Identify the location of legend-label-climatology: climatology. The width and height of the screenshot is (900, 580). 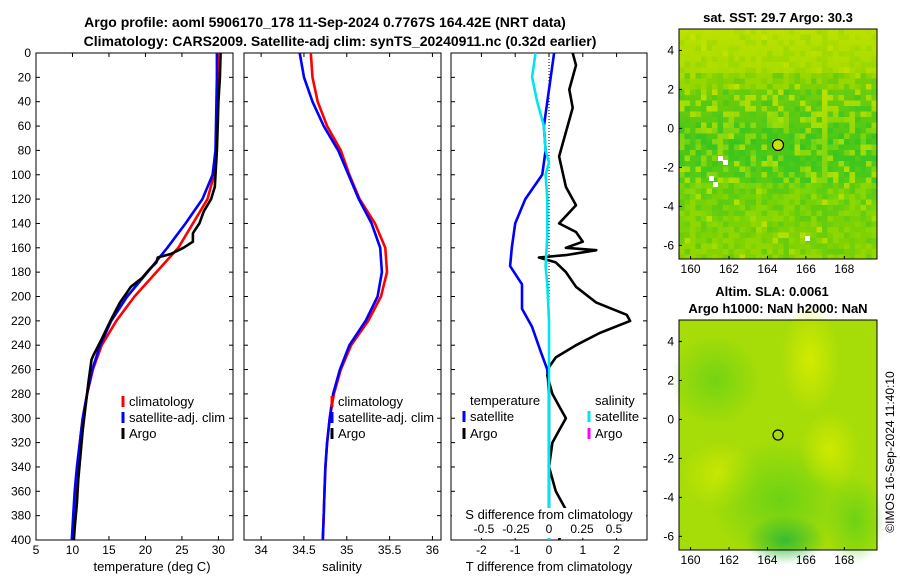
(371, 401).